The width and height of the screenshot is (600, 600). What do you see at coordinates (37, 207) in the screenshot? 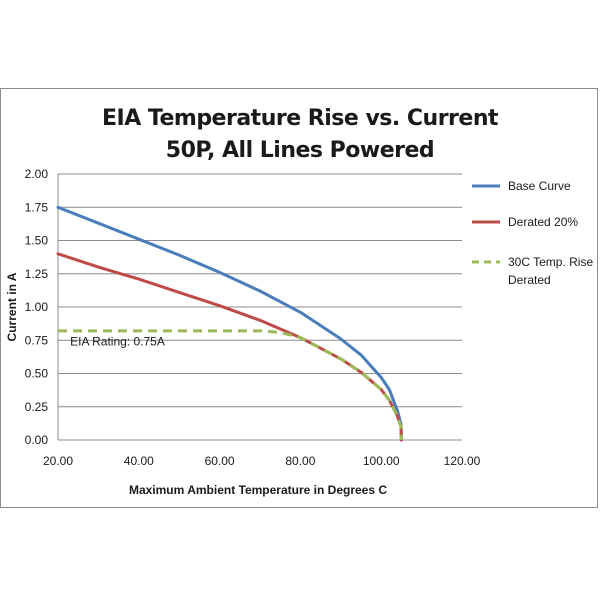
I see `y-tick-label: 1.75` at bounding box center [37, 207].